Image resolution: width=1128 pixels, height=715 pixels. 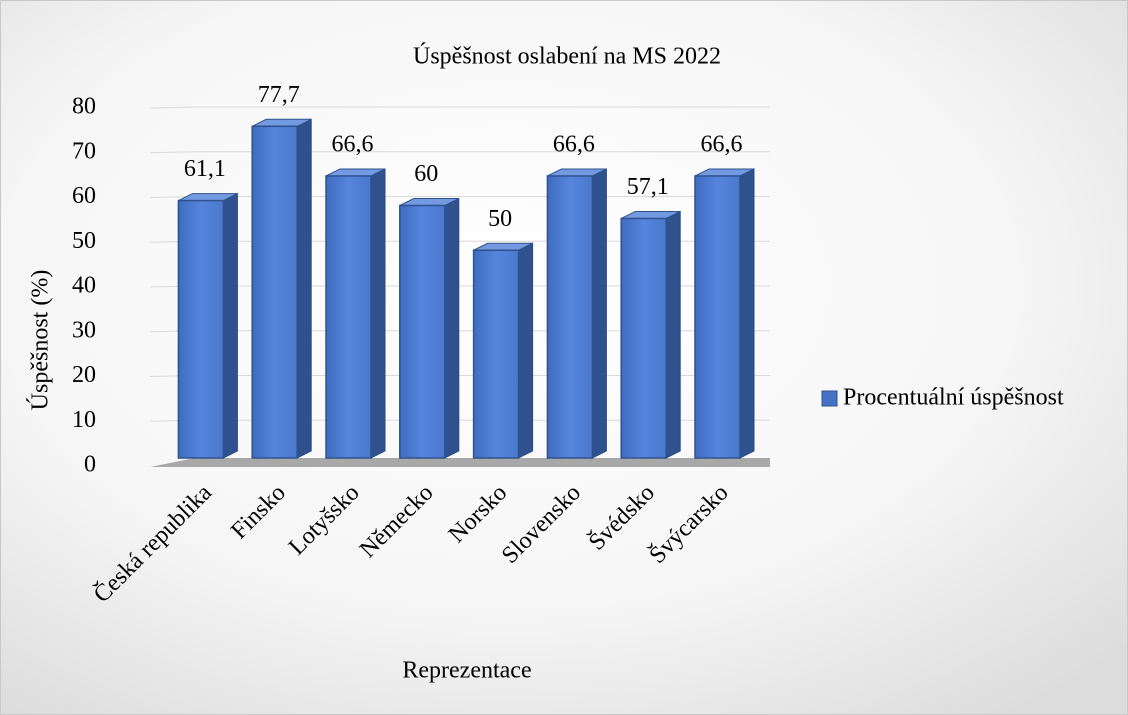 I want to click on data-label: 77,7, so click(x=279, y=95).